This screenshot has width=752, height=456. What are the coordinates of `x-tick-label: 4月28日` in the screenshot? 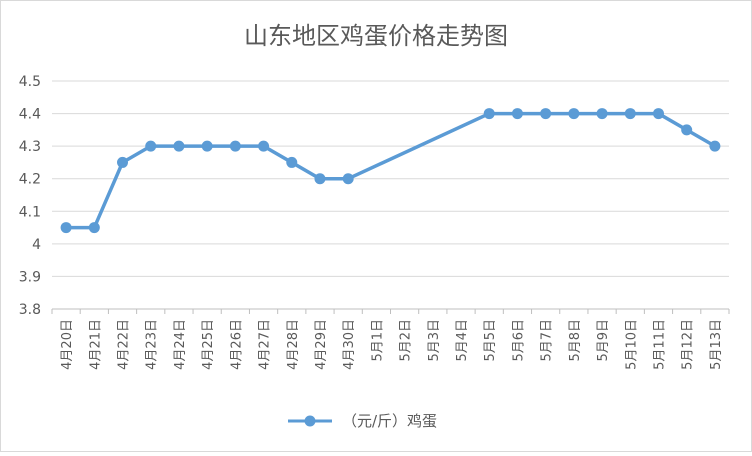 It's located at (293, 344).